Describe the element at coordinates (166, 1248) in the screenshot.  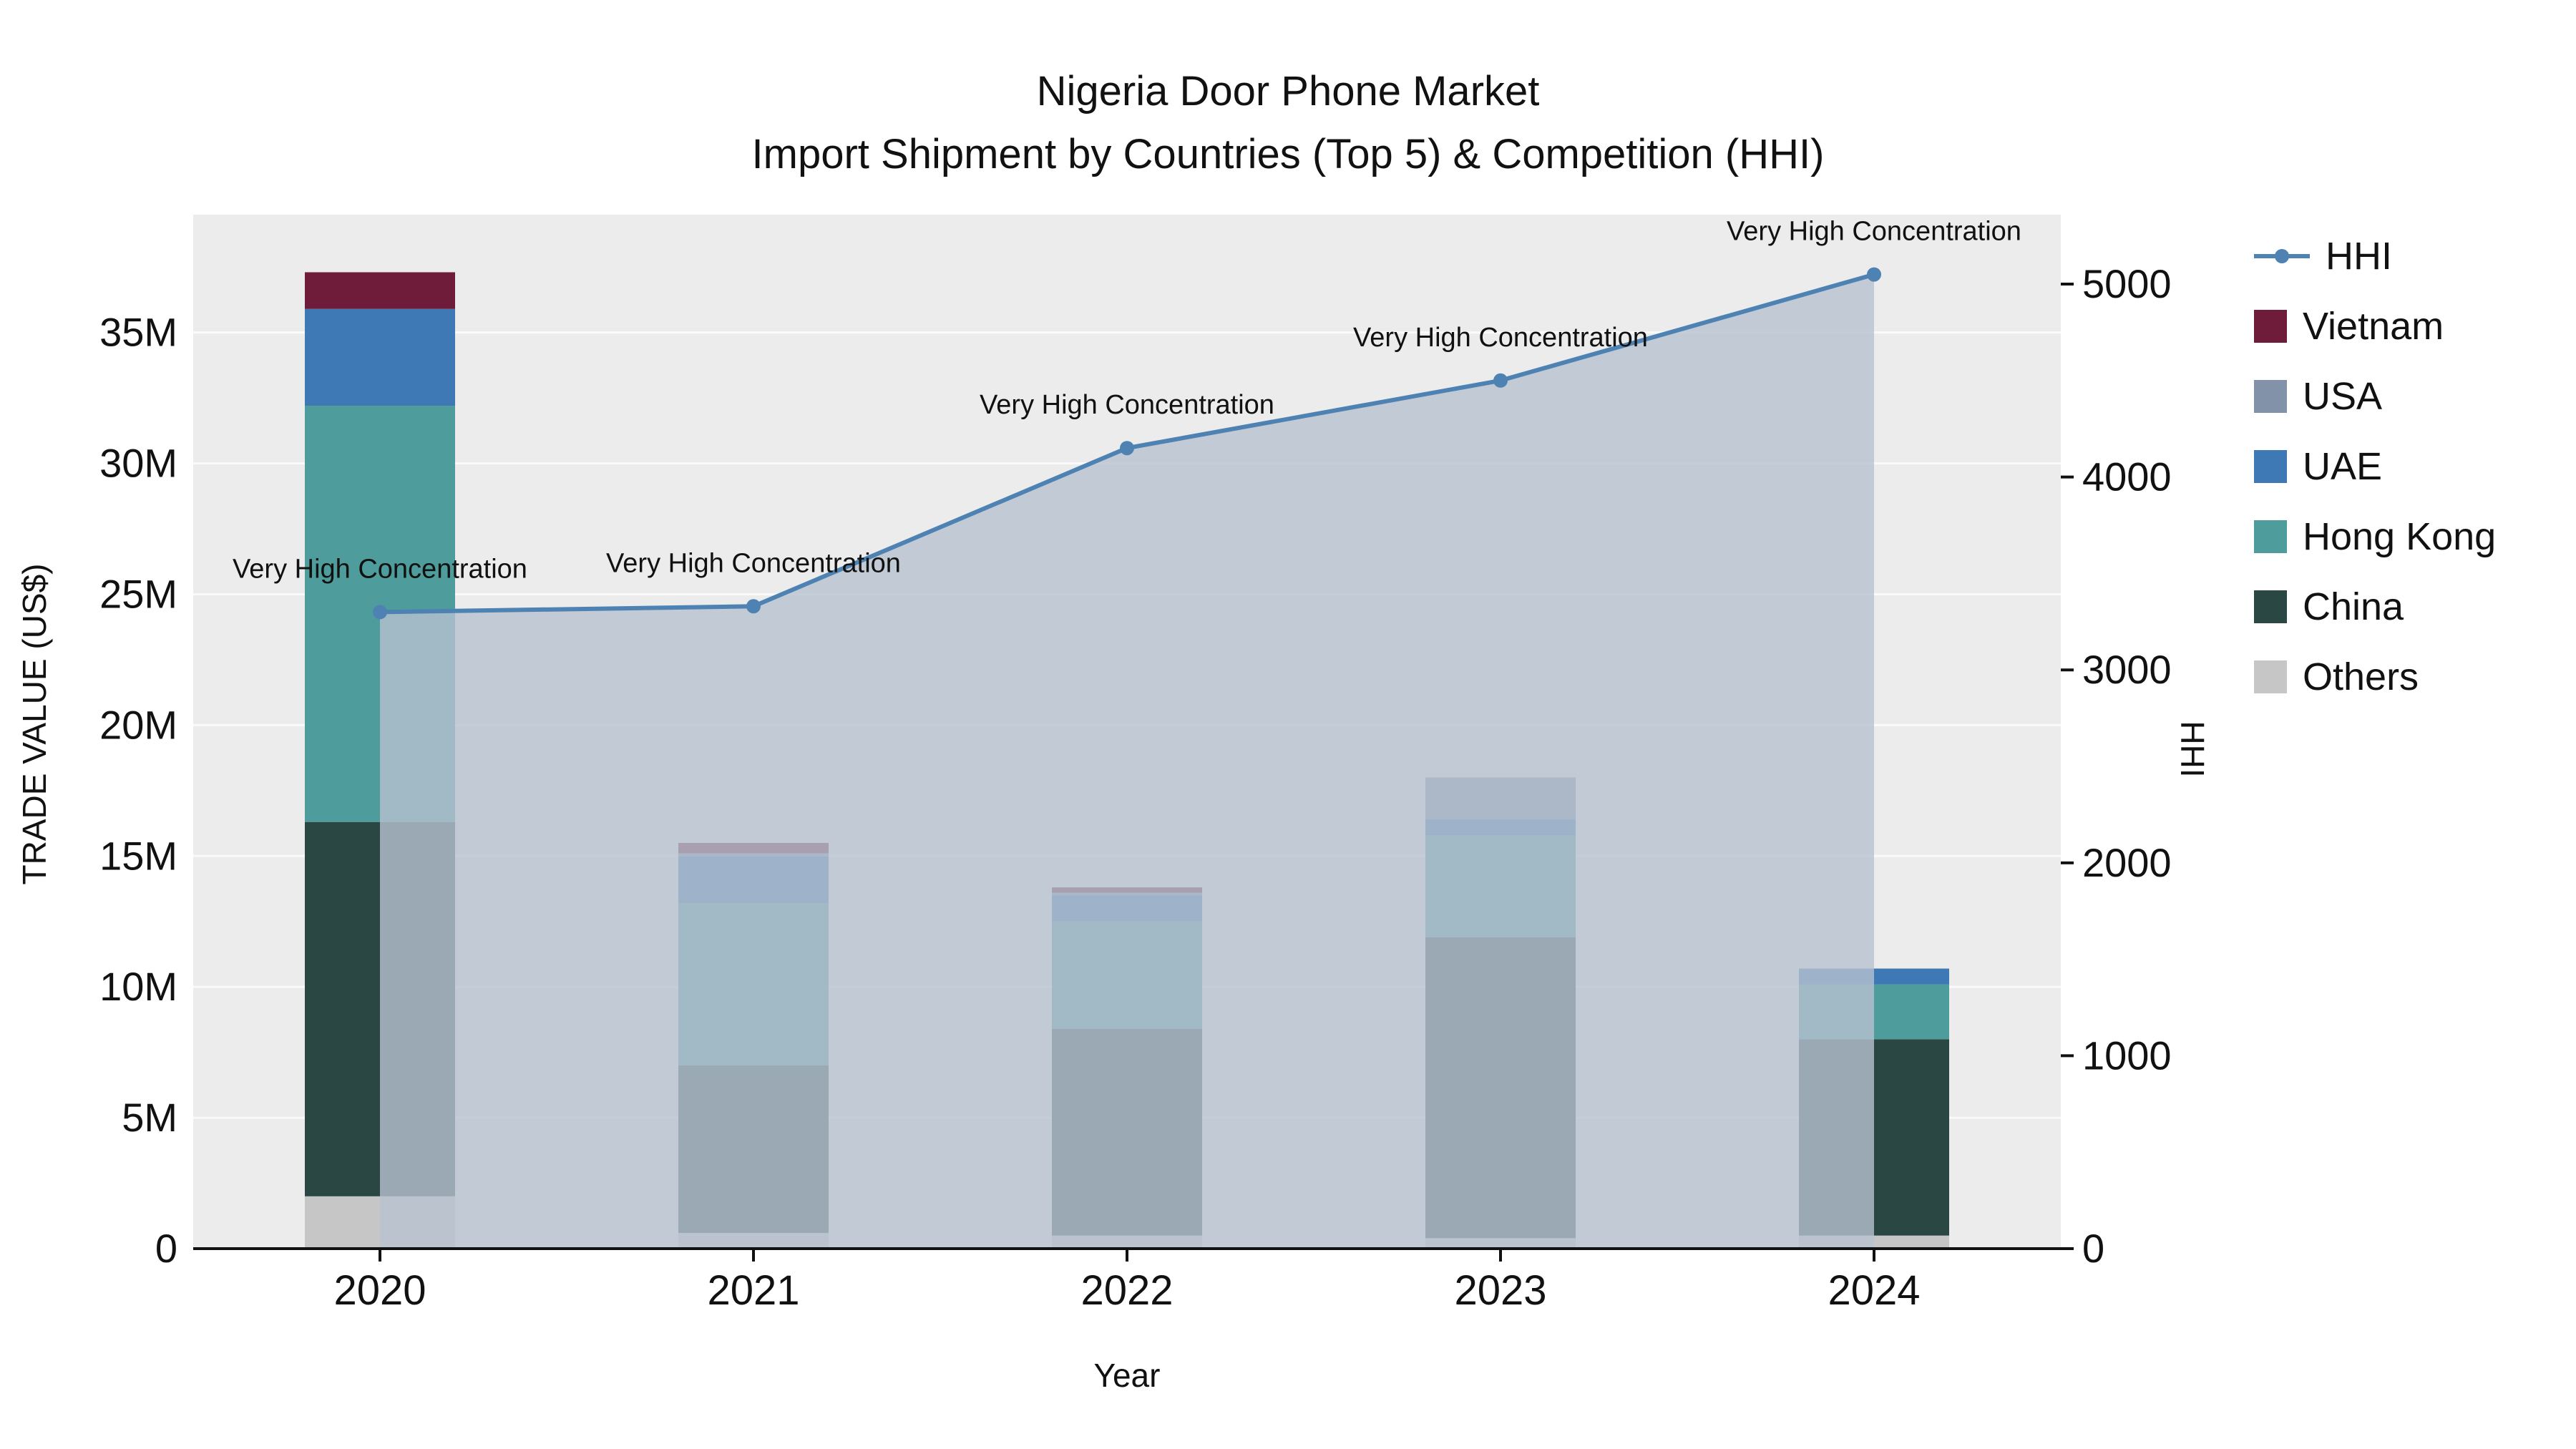
I see `y-left-tick-label: 0` at that location.